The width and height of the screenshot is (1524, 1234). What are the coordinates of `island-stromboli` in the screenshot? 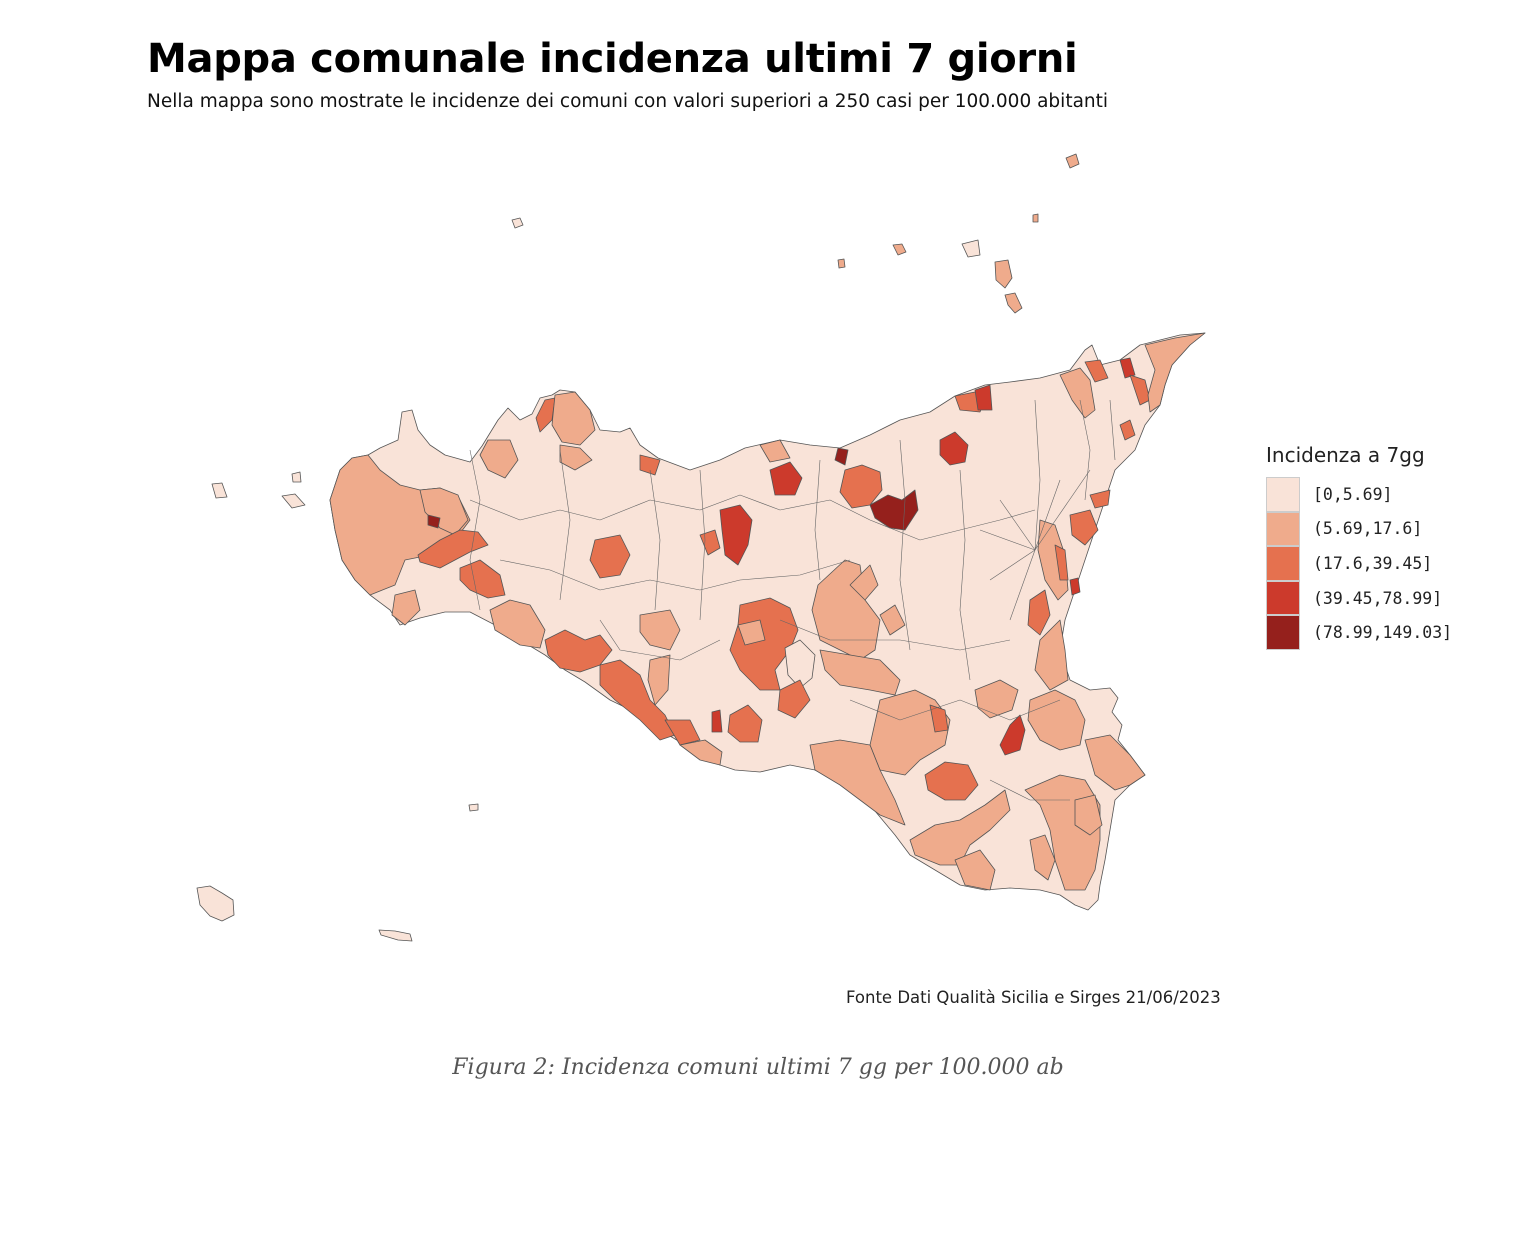 It's located at (1072, 161).